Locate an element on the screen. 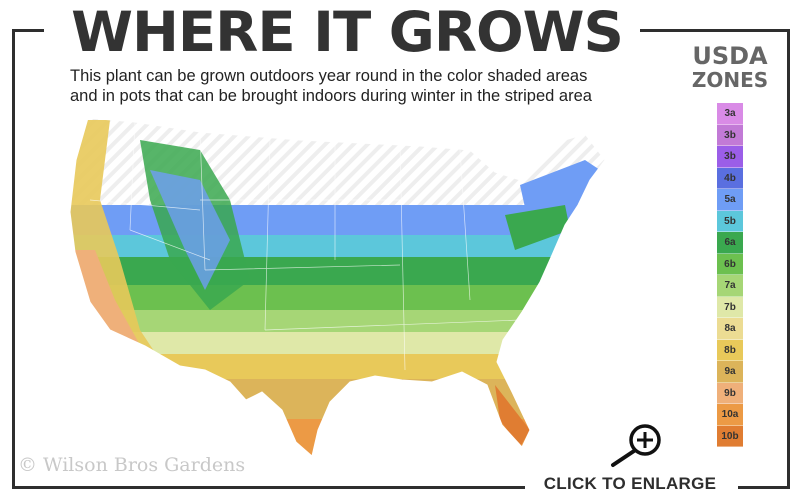 This screenshot has height=500, width=800. legend-title: USDA ZONES is located at coordinates (730, 68).